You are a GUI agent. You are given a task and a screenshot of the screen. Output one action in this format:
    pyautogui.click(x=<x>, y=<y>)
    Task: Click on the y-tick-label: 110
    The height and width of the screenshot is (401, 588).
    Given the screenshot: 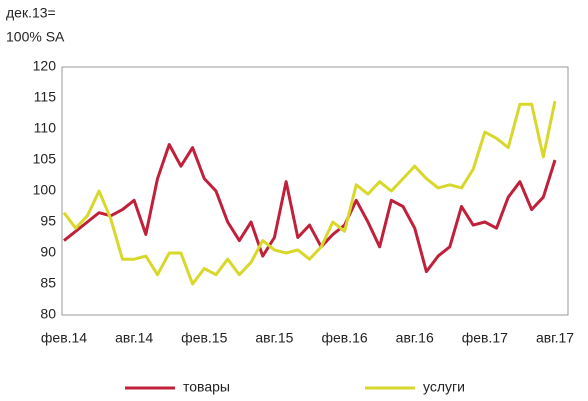 What is the action you would take?
    pyautogui.click(x=45, y=128)
    